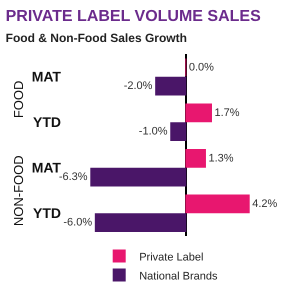 The width and height of the screenshot is (282, 301). Describe the element at coordinates (73, 177) in the screenshot. I see `data-label: -6.3%` at that location.